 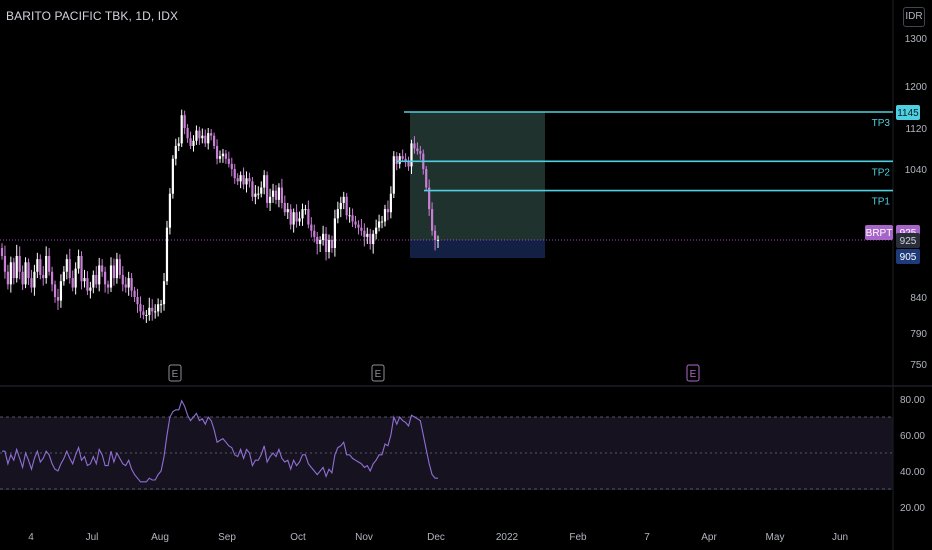 What do you see at coordinates (914, 17) in the screenshot?
I see `currency-badge: IDR` at bounding box center [914, 17].